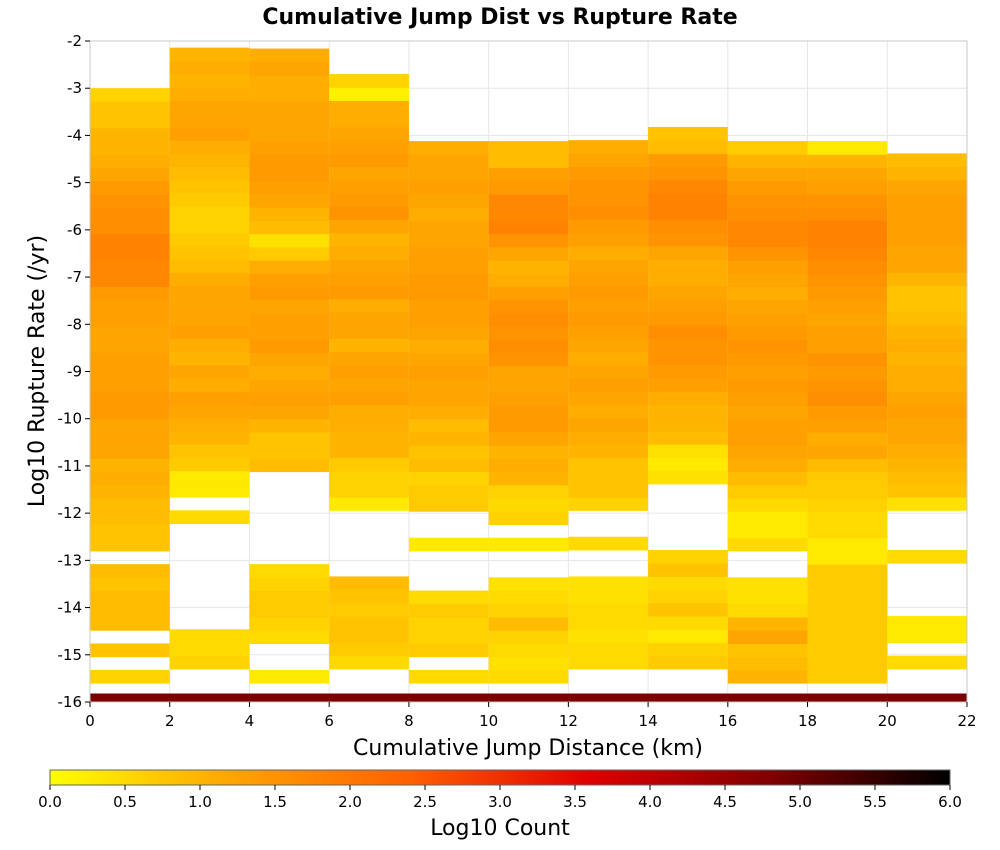 The width and height of the screenshot is (1000, 850). Describe the element at coordinates (488, 721) in the screenshot. I see `x-tick-label: 10` at that location.